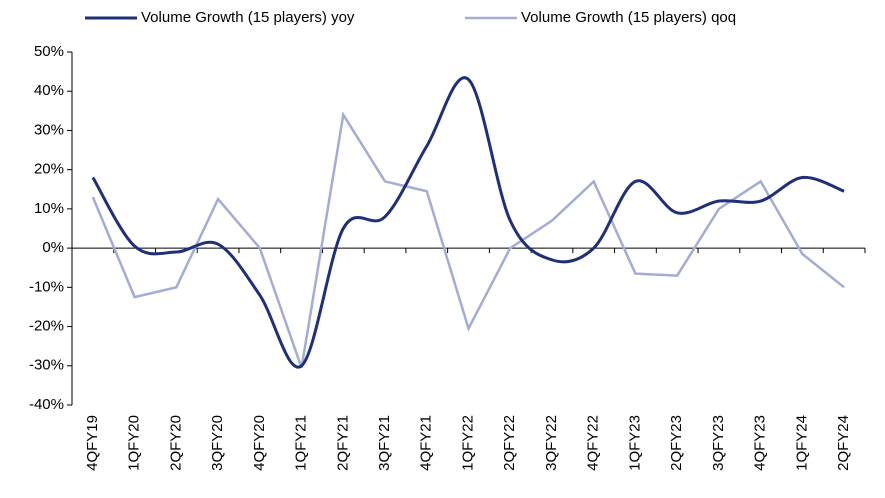 The height and width of the screenshot is (498, 885). I want to click on y-tick-label: 0%, so click(53, 247).